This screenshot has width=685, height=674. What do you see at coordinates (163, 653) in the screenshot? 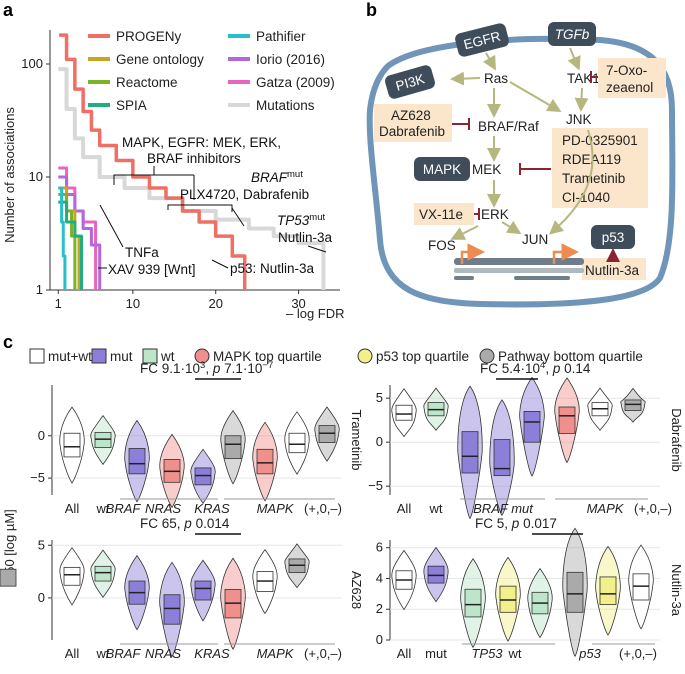
I see `group-label: NRAS` at bounding box center [163, 653].